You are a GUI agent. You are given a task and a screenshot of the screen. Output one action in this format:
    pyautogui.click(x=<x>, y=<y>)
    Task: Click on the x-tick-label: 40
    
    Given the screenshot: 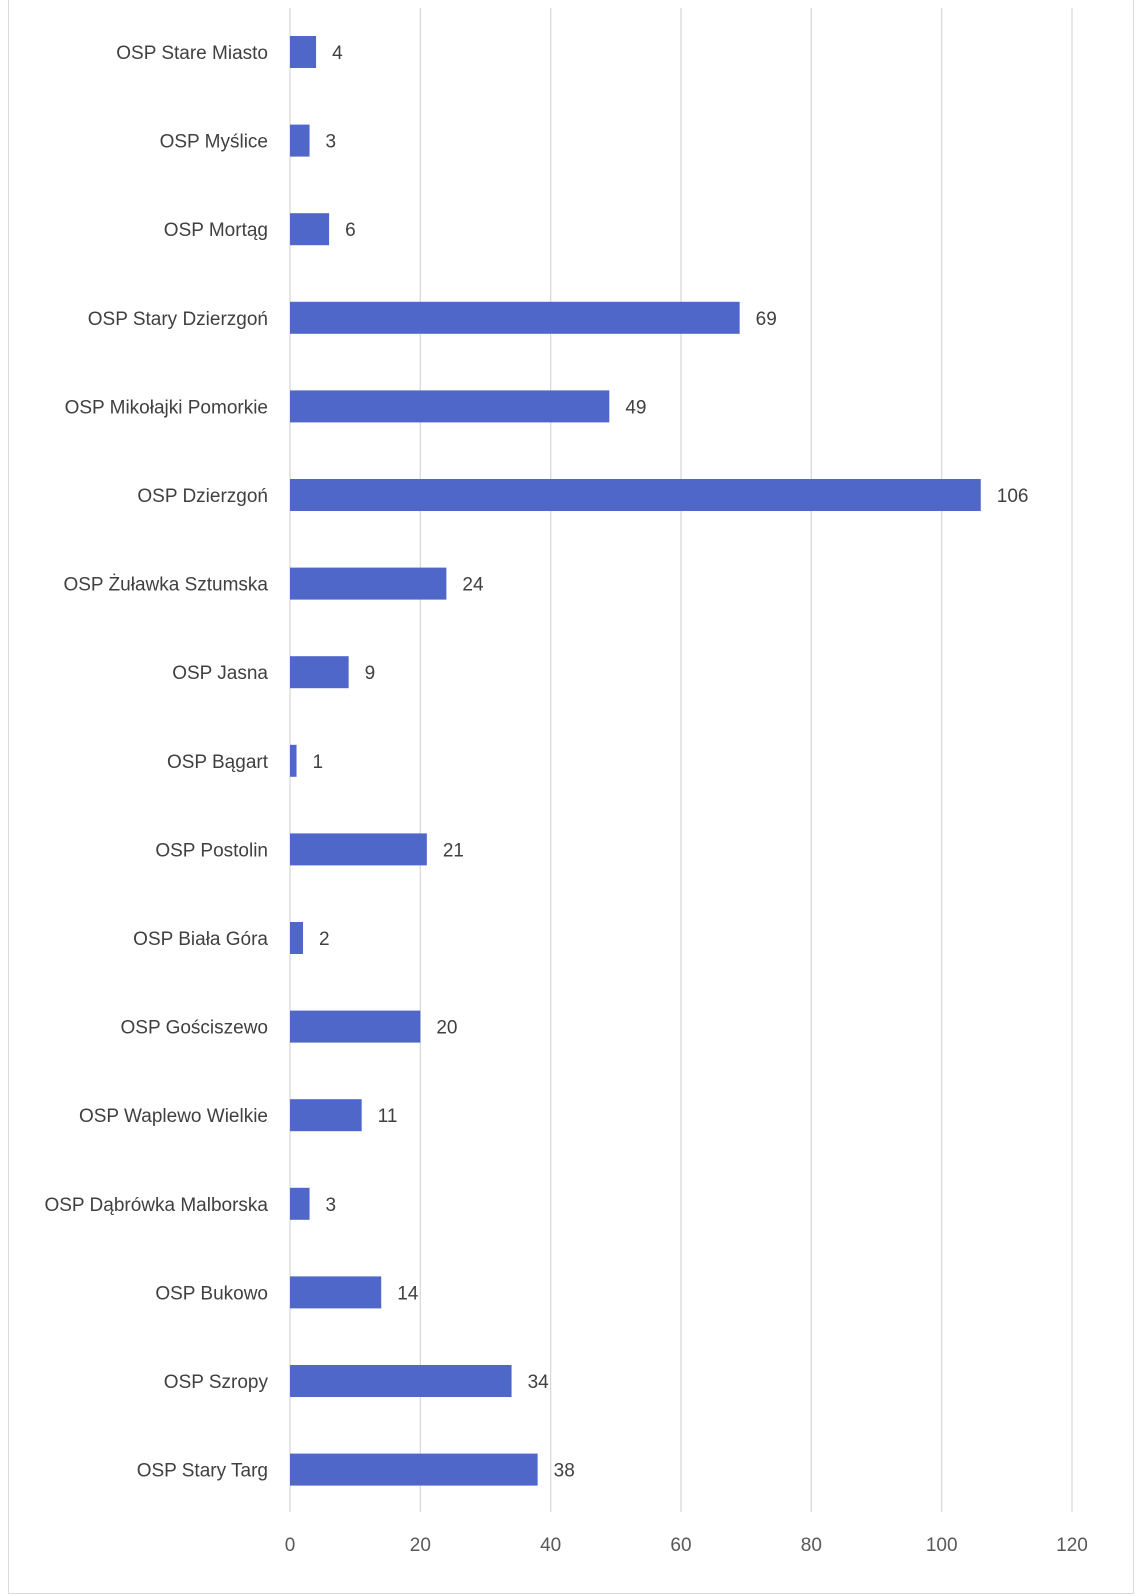 What is the action you would take?
    pyautogui.click(x=550, y=1545)
    